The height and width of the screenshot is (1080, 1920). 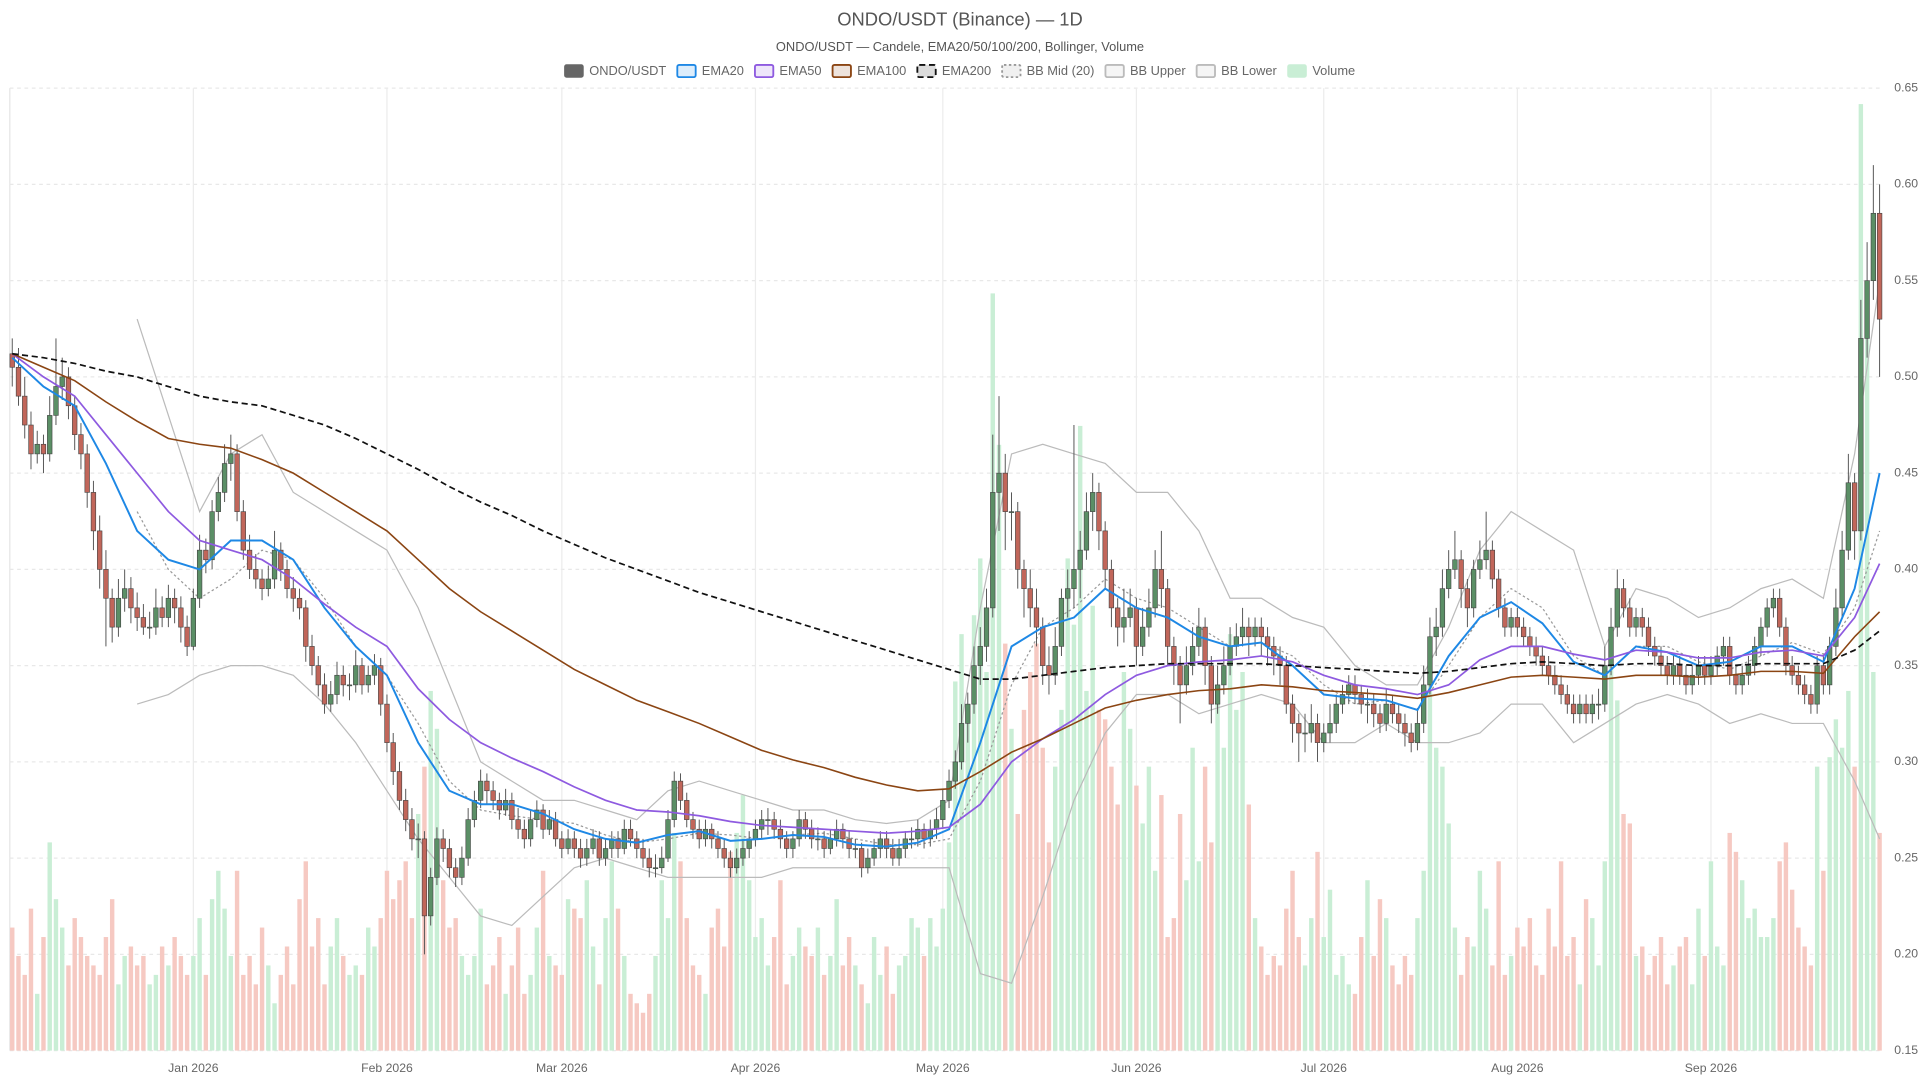 What do you see at coordinates (627, 70) in the screenshot?
I see `legend-label: ONDO/USDT` at bounding box center [627, 70].